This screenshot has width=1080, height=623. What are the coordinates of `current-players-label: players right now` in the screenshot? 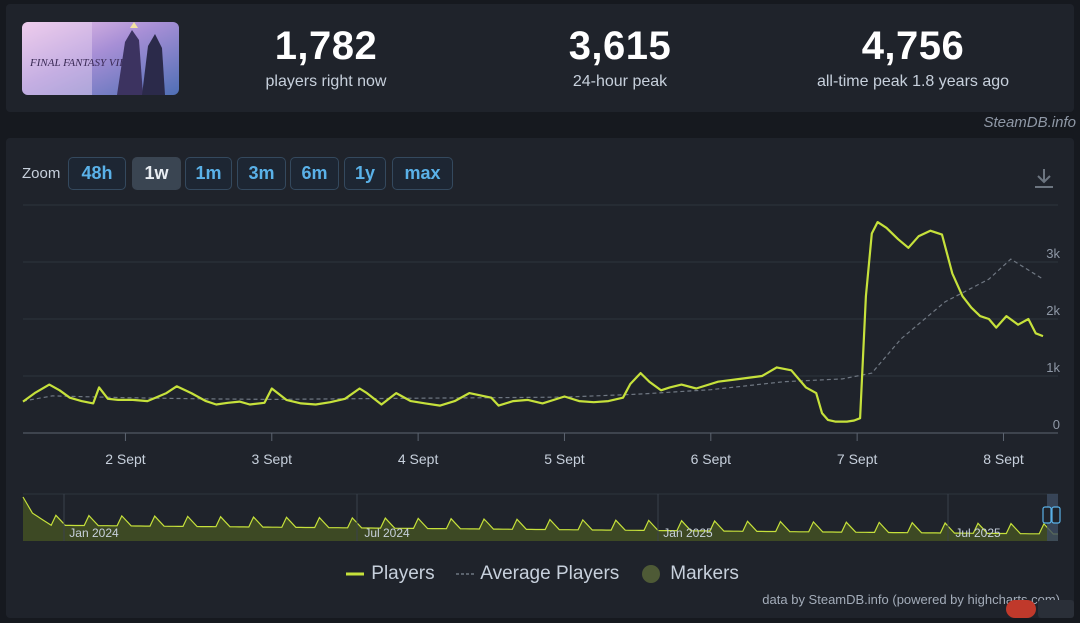 It's located at (326, 81).